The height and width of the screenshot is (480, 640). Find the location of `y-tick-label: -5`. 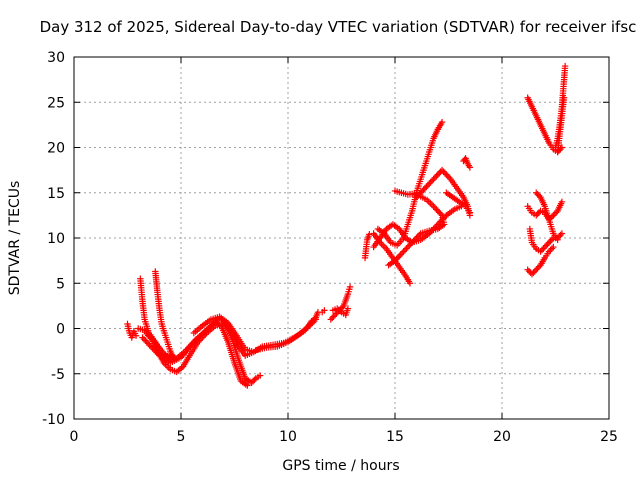

y-tick-label: -5 is located at coordinates (58, 375).